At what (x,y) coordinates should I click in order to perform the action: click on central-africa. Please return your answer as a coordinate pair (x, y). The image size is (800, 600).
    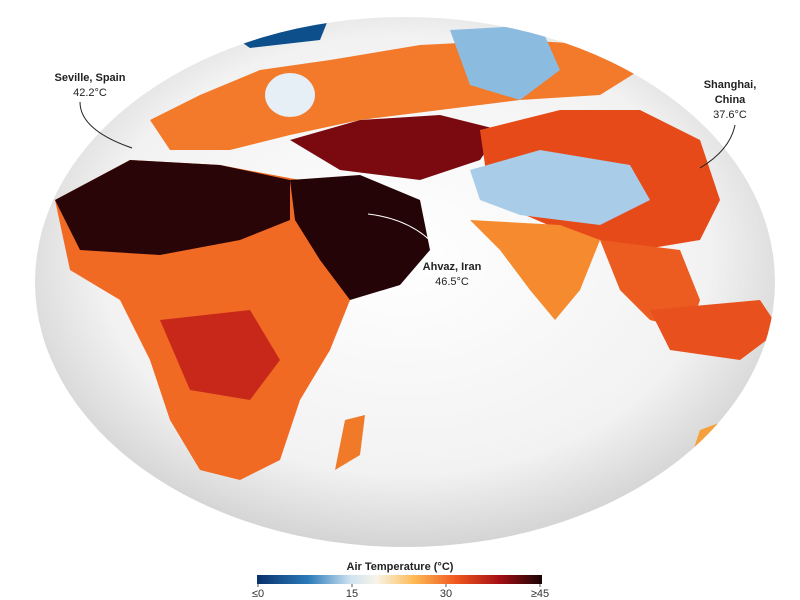
    Looking at the image, I should click on (220, 355).